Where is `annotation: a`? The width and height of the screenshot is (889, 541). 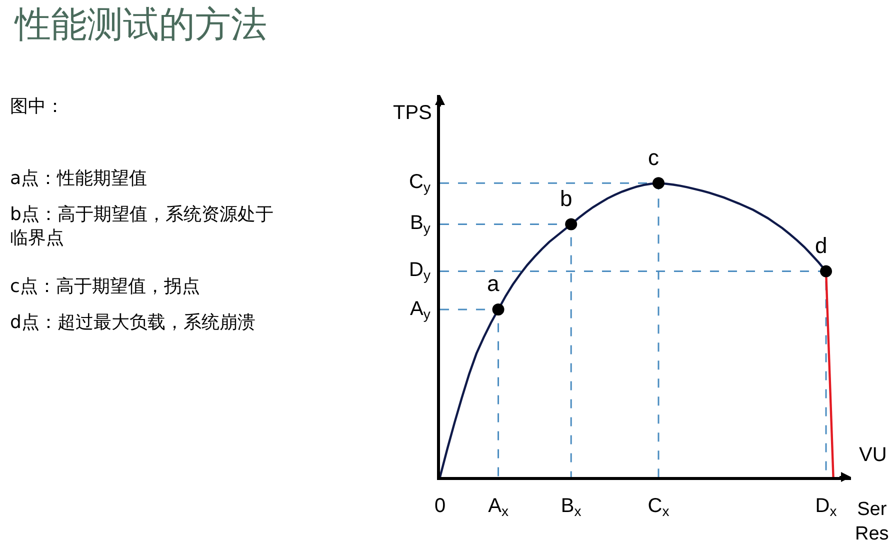
annotation: a is located at coordinates (493, 283).